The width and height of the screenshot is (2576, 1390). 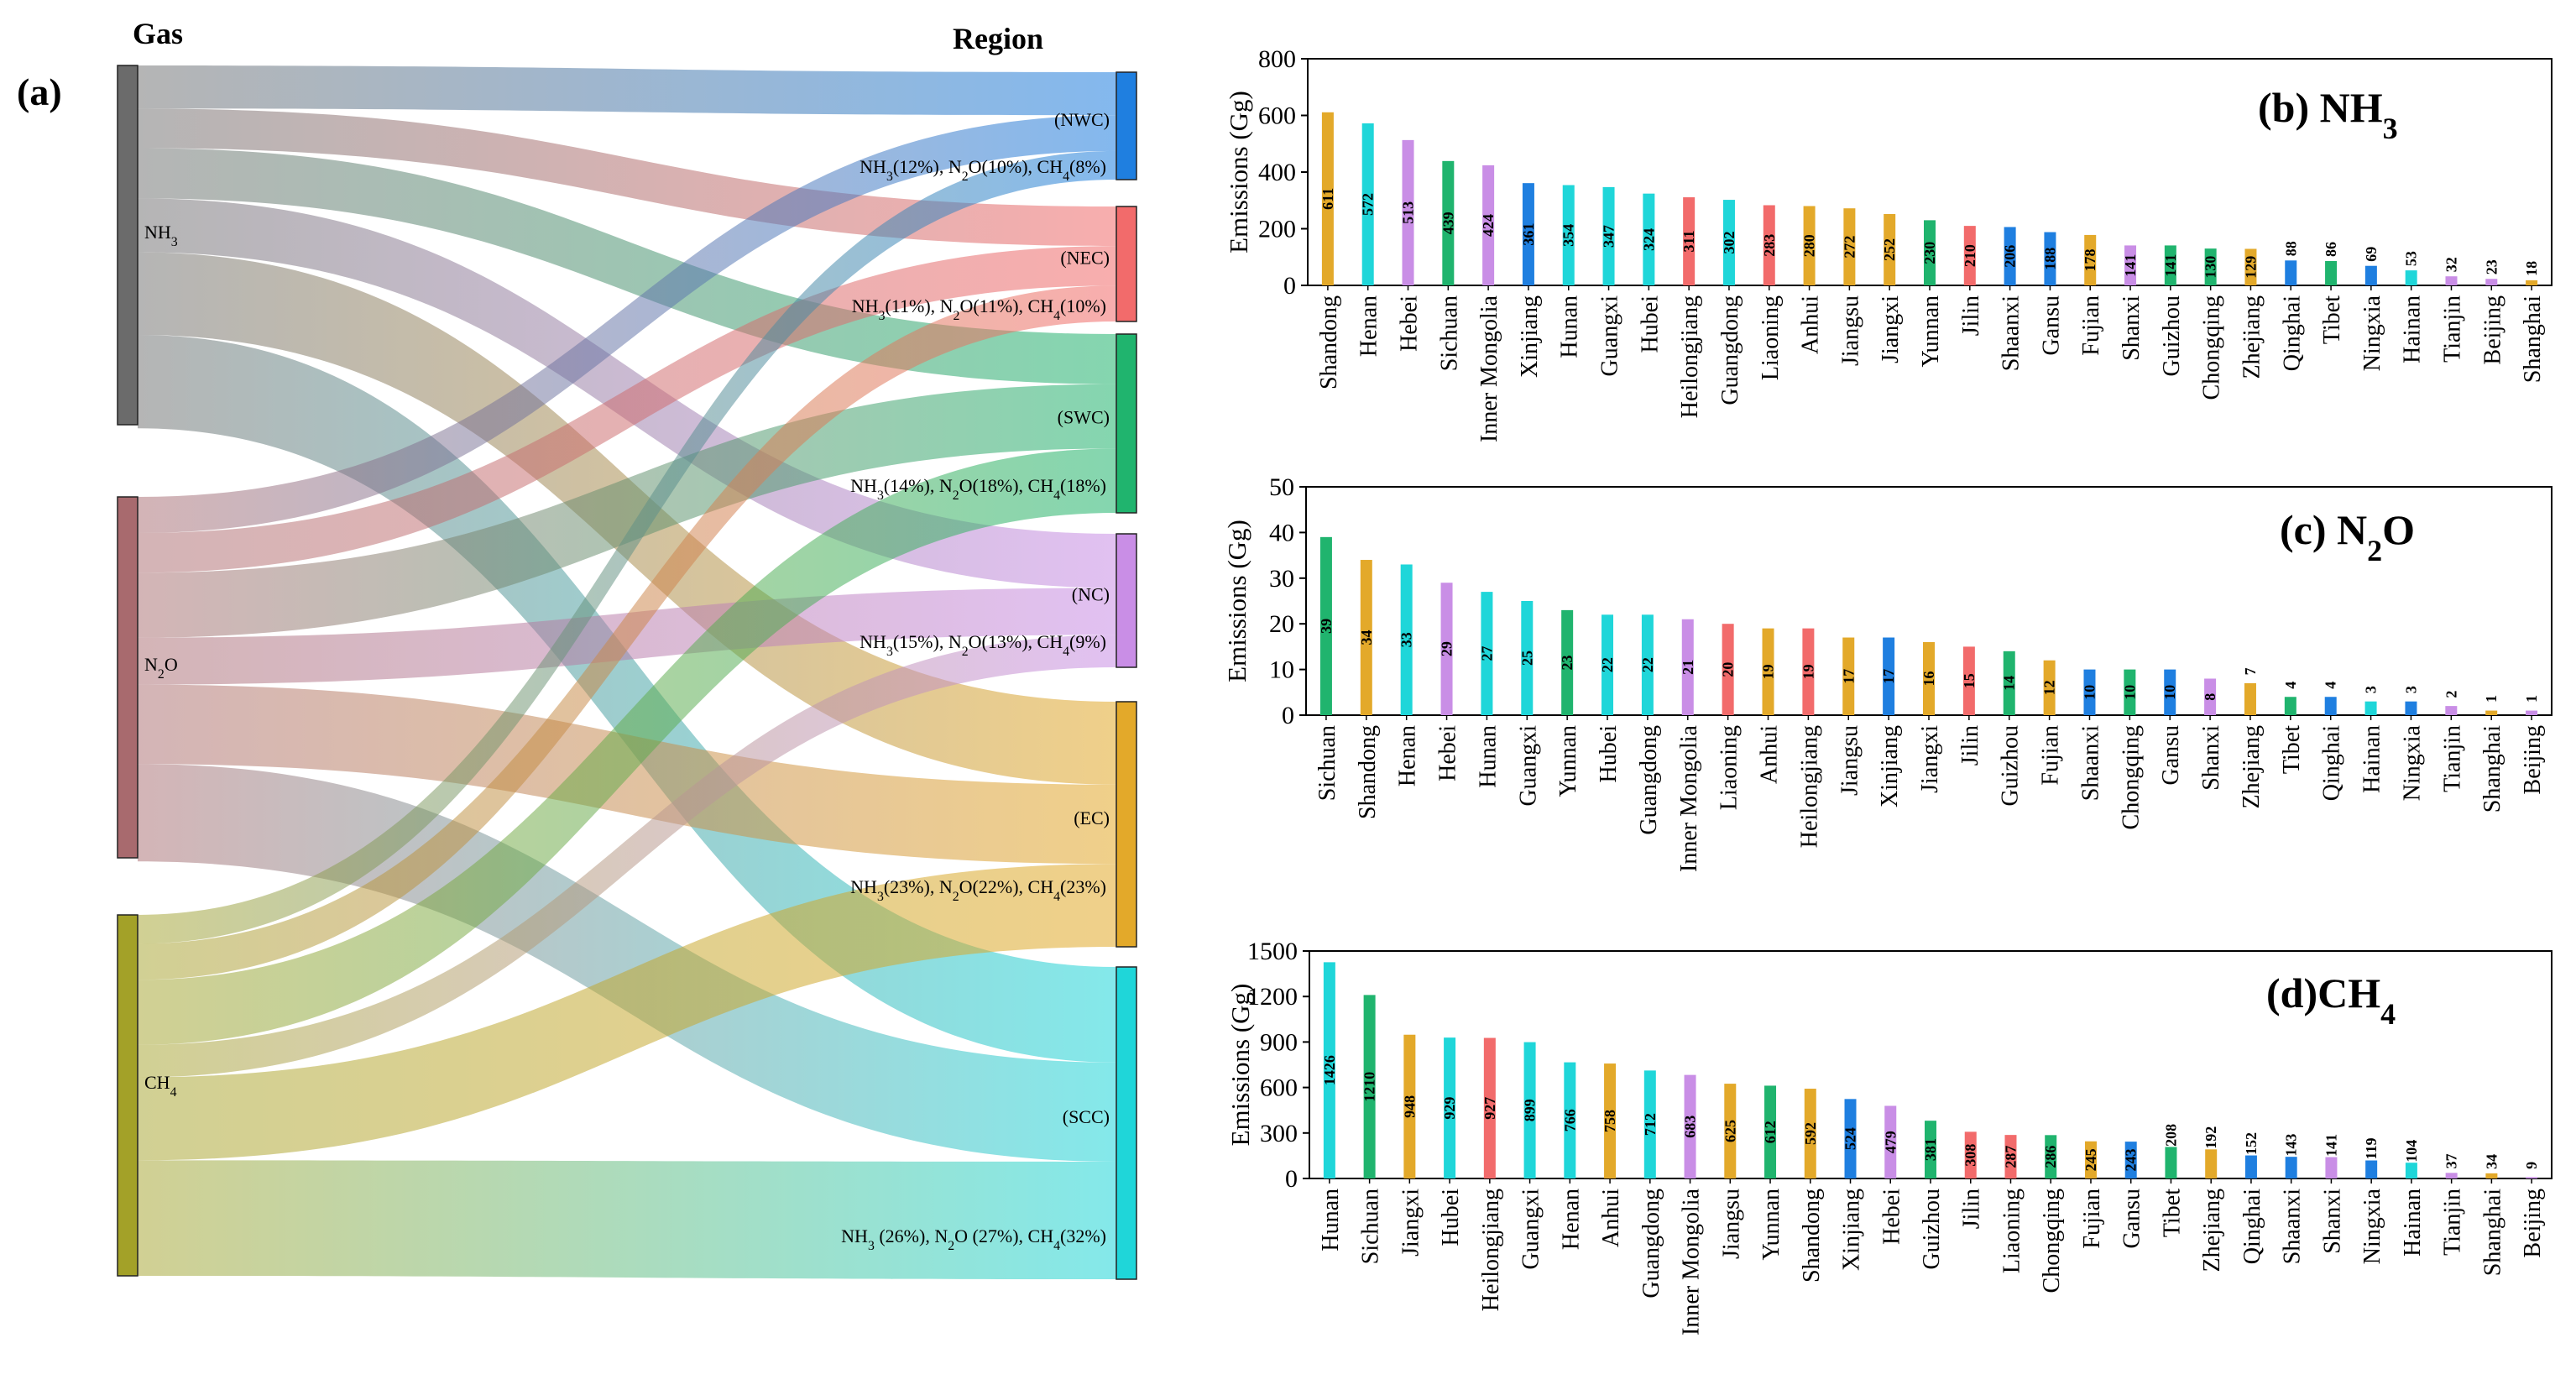 What do you see at coordinates (2010, 256) in the screenshot?
I see `bar-shaanxi` at bounding box center [2010, 256].